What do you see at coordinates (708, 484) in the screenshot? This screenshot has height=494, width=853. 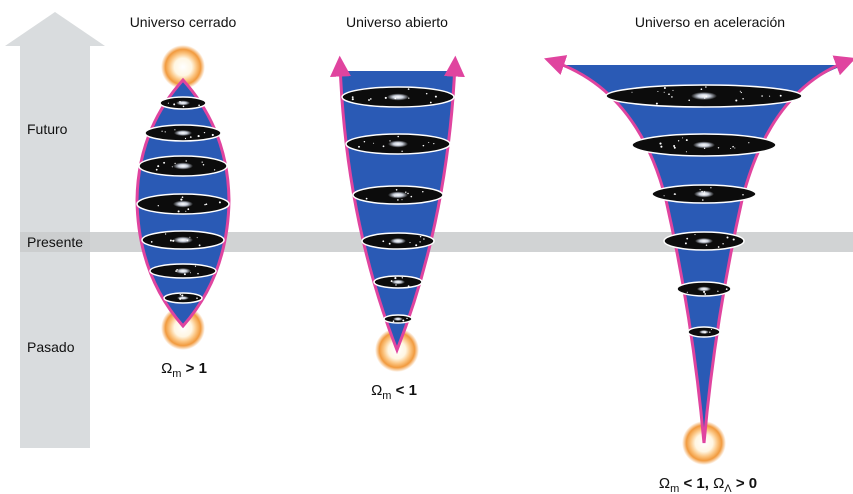 I see `formula-accelerating: Ωm < 1, ΩΛ > 0` at bounding box center [708, 484].